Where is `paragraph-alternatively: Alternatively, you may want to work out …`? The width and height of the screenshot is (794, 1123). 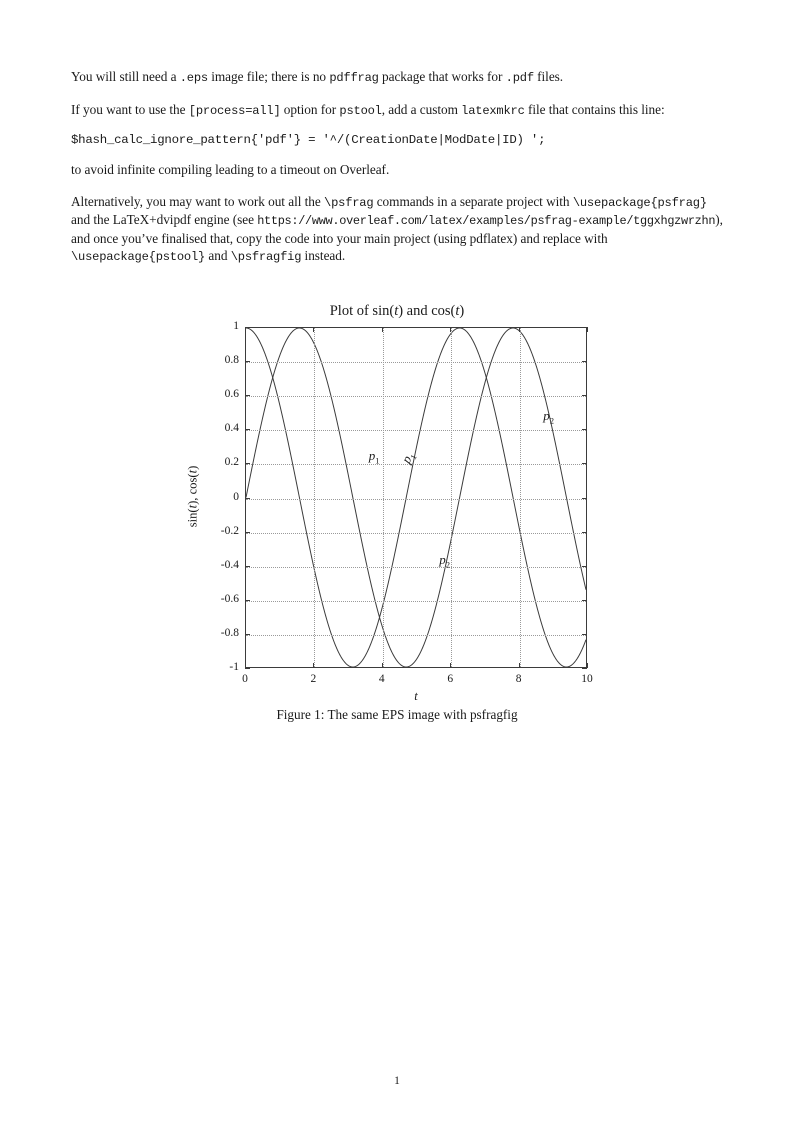 paragraph-alternatively: Alternatively, you may want to work out … is located at coordinates (397, 229).